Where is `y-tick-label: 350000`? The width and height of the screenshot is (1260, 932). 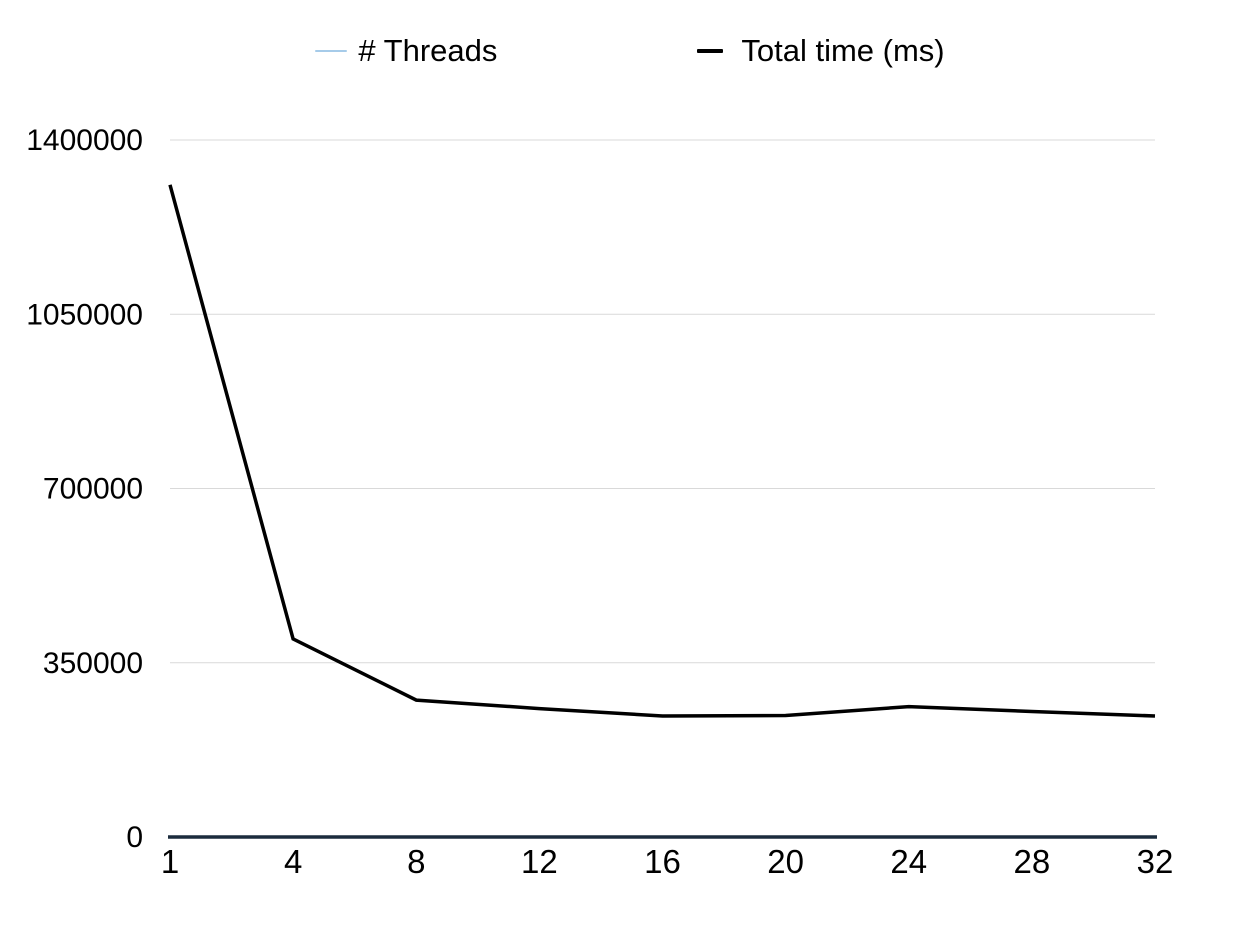 y-tick-label: 350000 is located at coordinates (93, 663).